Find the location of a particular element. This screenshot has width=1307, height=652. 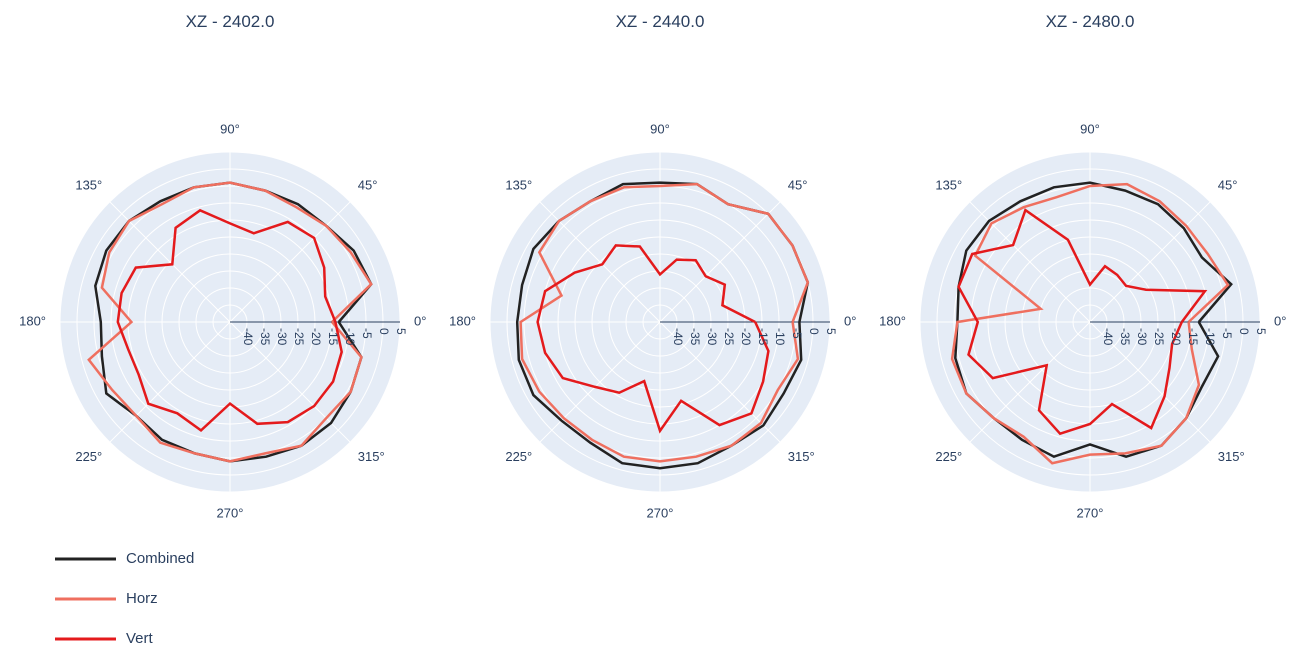

legend: Combined Horz Vert is located at coordinates (124, 598).